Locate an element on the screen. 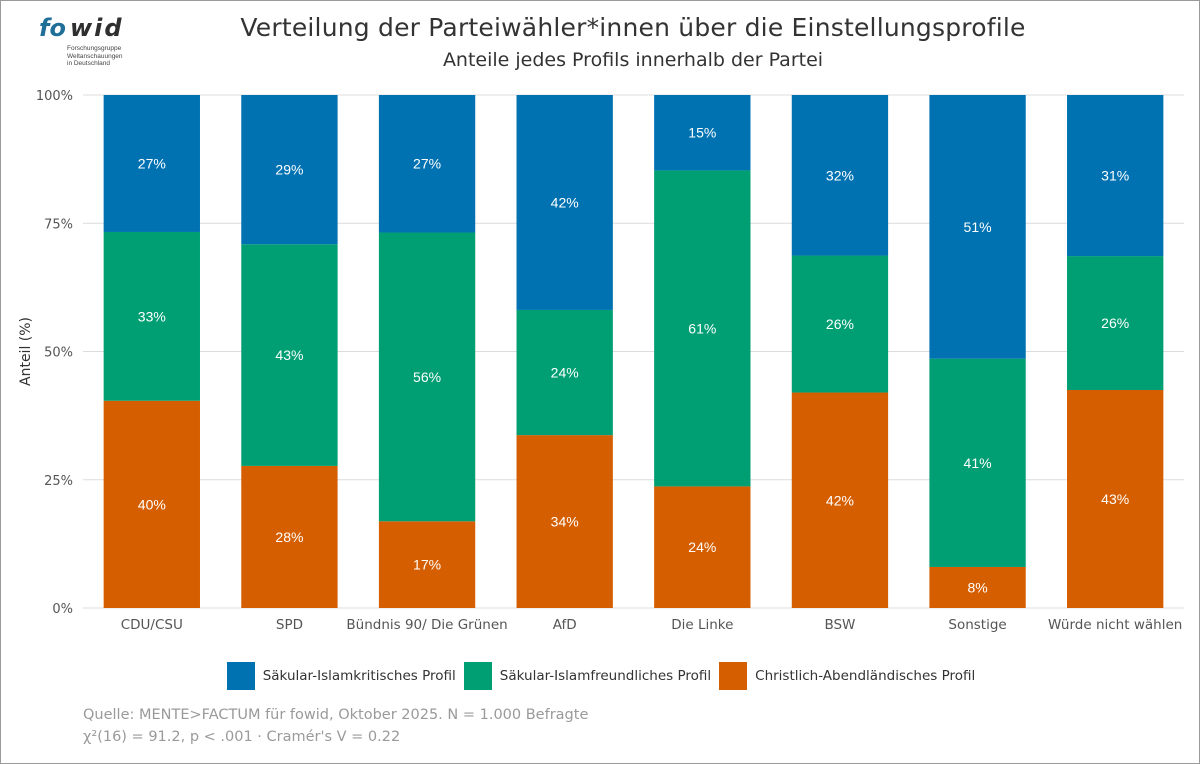 This screenshot has width=1200, height=764. y-tick-label: 100% is located at coordinates (54, 96).